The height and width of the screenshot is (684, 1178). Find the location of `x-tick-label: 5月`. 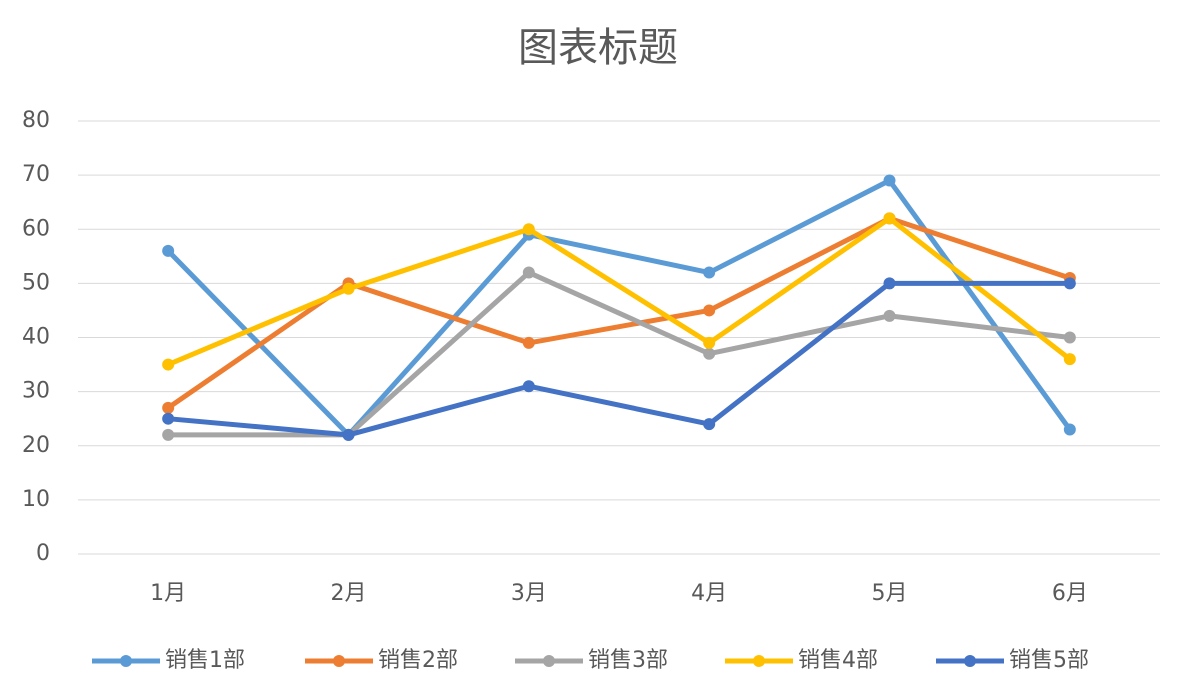

x-tick-label: 5月 is located at coordinates (890, 593).